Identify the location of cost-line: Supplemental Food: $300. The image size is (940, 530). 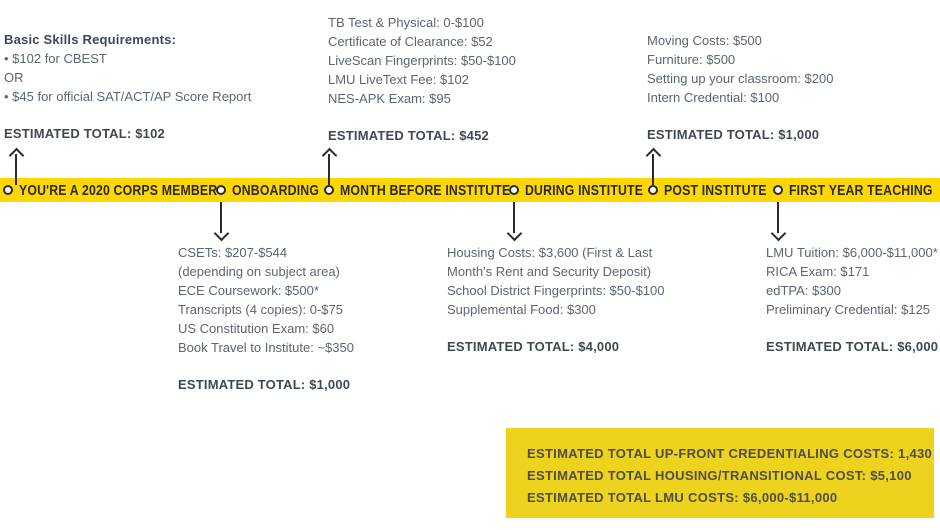
(521, 309).